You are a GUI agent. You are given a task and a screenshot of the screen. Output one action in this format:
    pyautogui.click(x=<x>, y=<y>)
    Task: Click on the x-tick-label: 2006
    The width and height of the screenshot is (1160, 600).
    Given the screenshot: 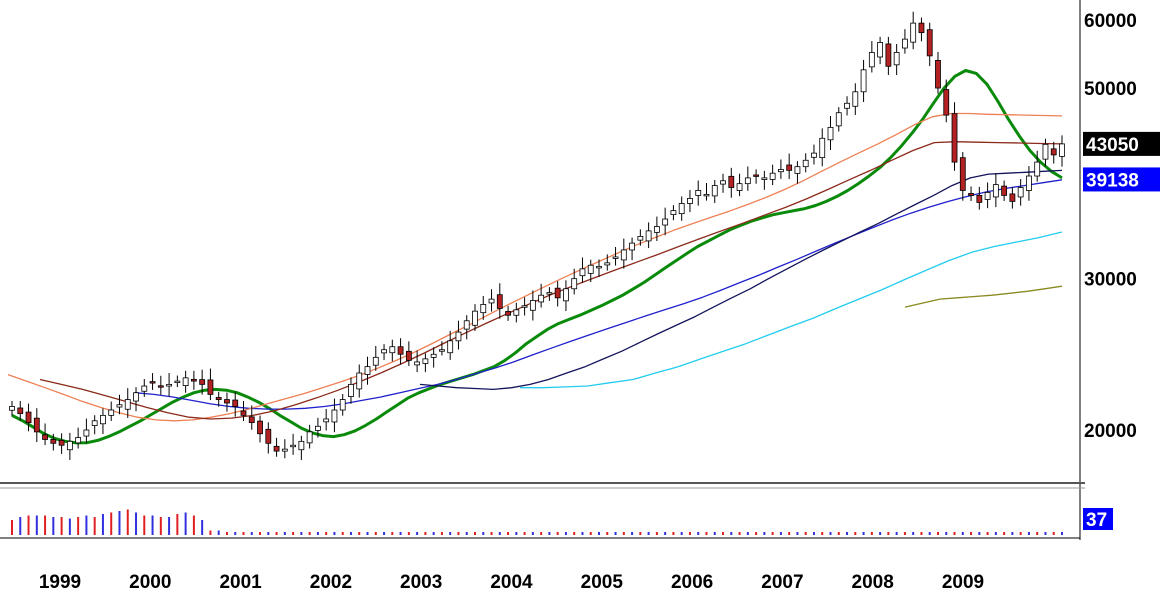 What is the action you would take?
    pyautogui.click(x=692, y=582)
    